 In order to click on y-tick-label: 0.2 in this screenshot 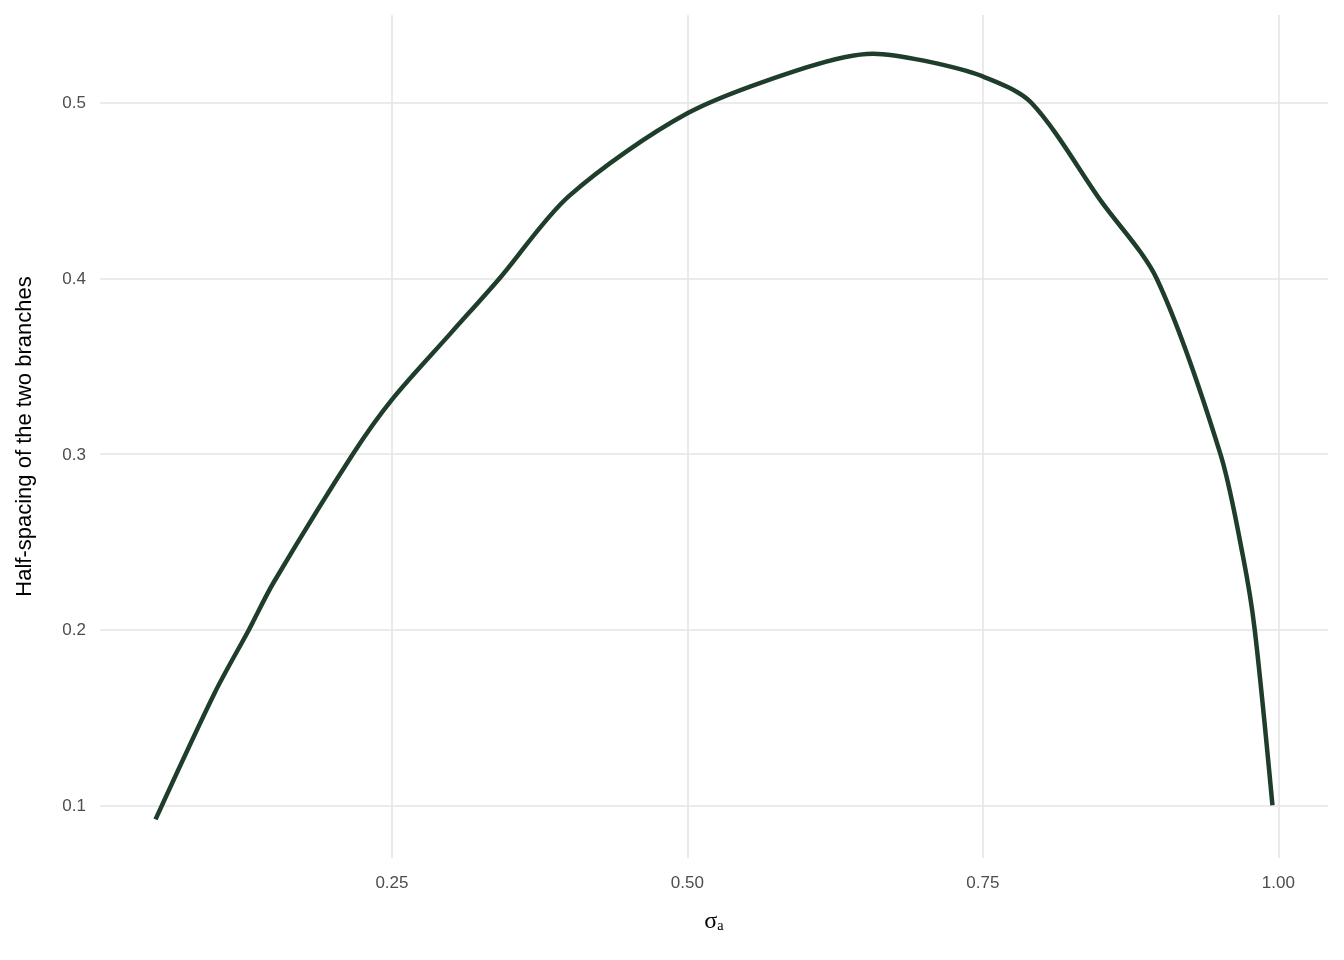, I will do `click(74, 630)`.